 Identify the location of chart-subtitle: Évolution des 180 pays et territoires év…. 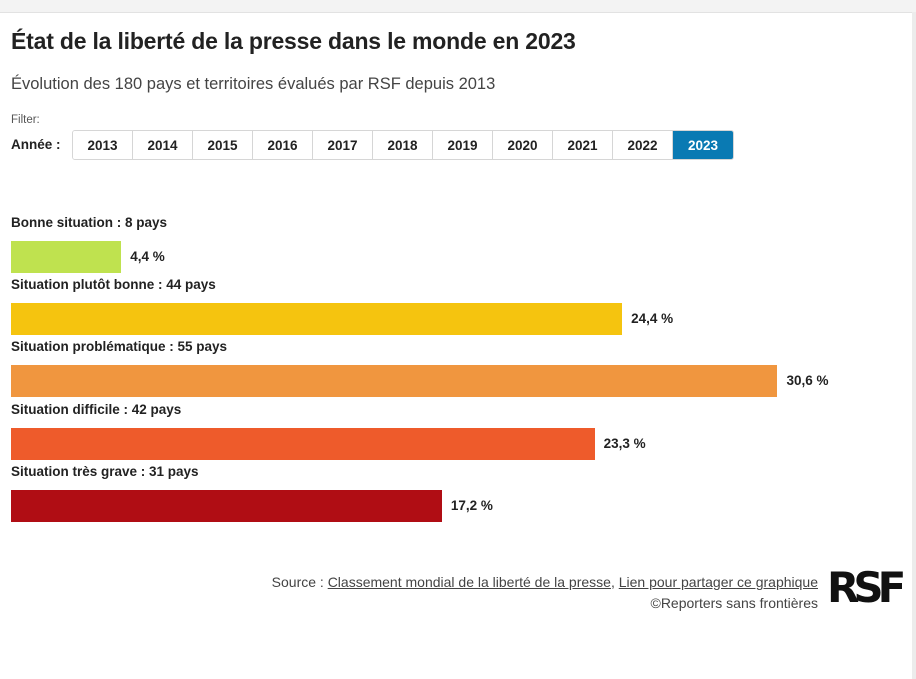
(253, 84).